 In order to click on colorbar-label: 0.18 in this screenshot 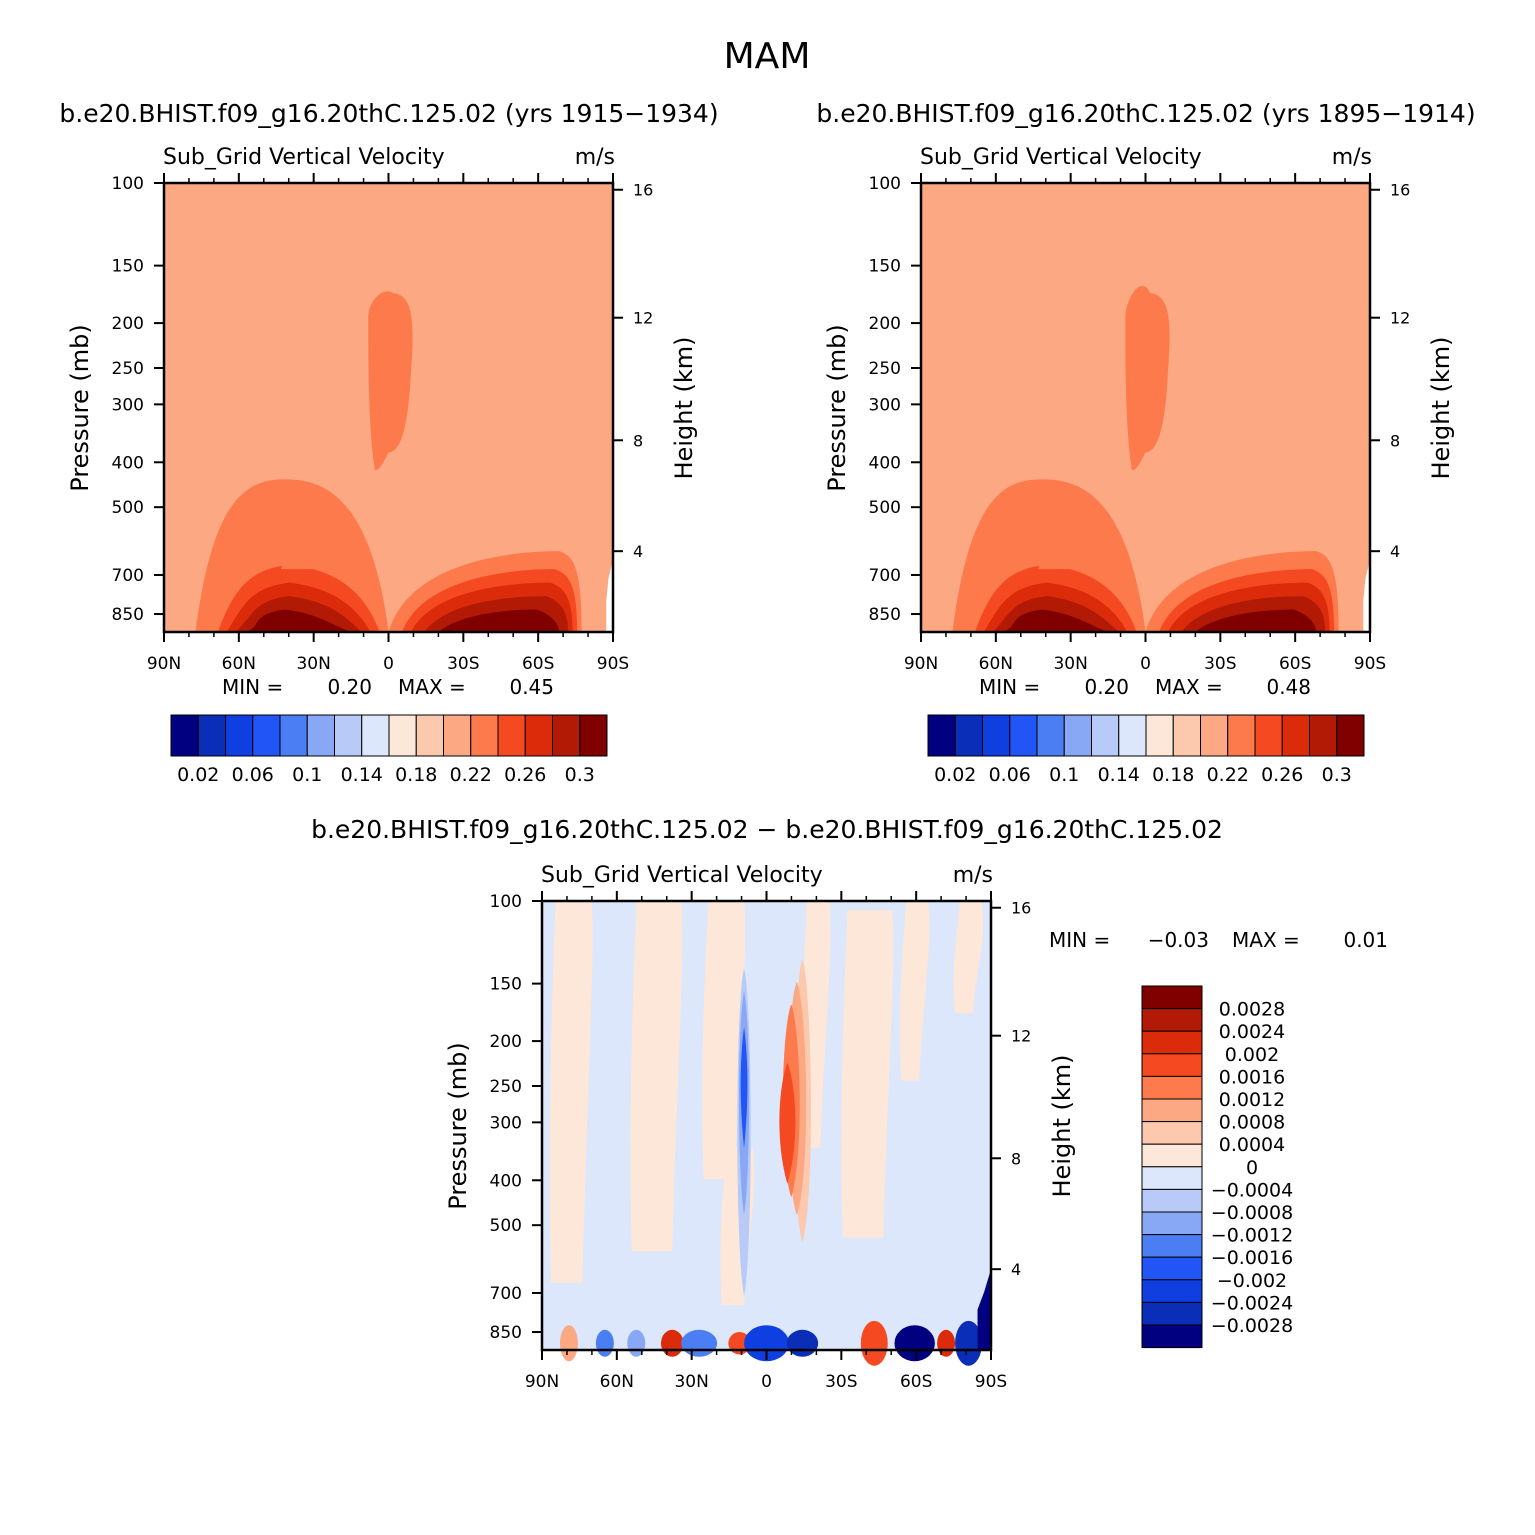, I will do `click(416, 775)`.